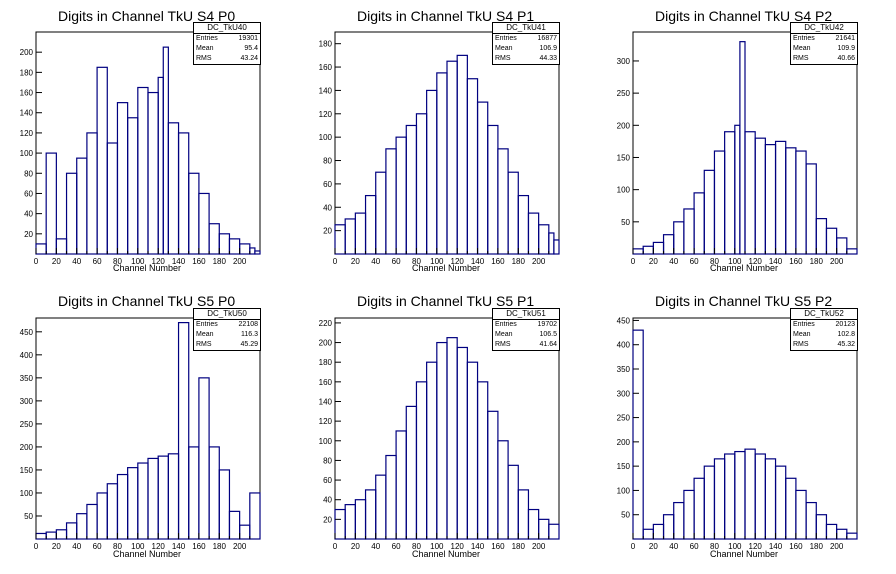  Describe the element at coordinates (326, 323) in the screenshot. I see `y-tick-label: 220` at that location.